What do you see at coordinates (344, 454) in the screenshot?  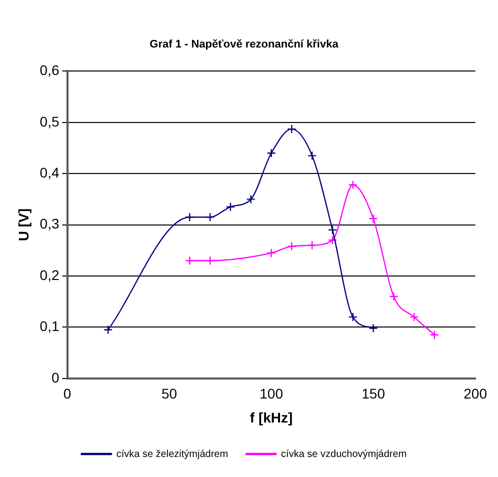 I see `legend-label: cívka se vzduchovýmjádrem` at bounding box center [344, 454].